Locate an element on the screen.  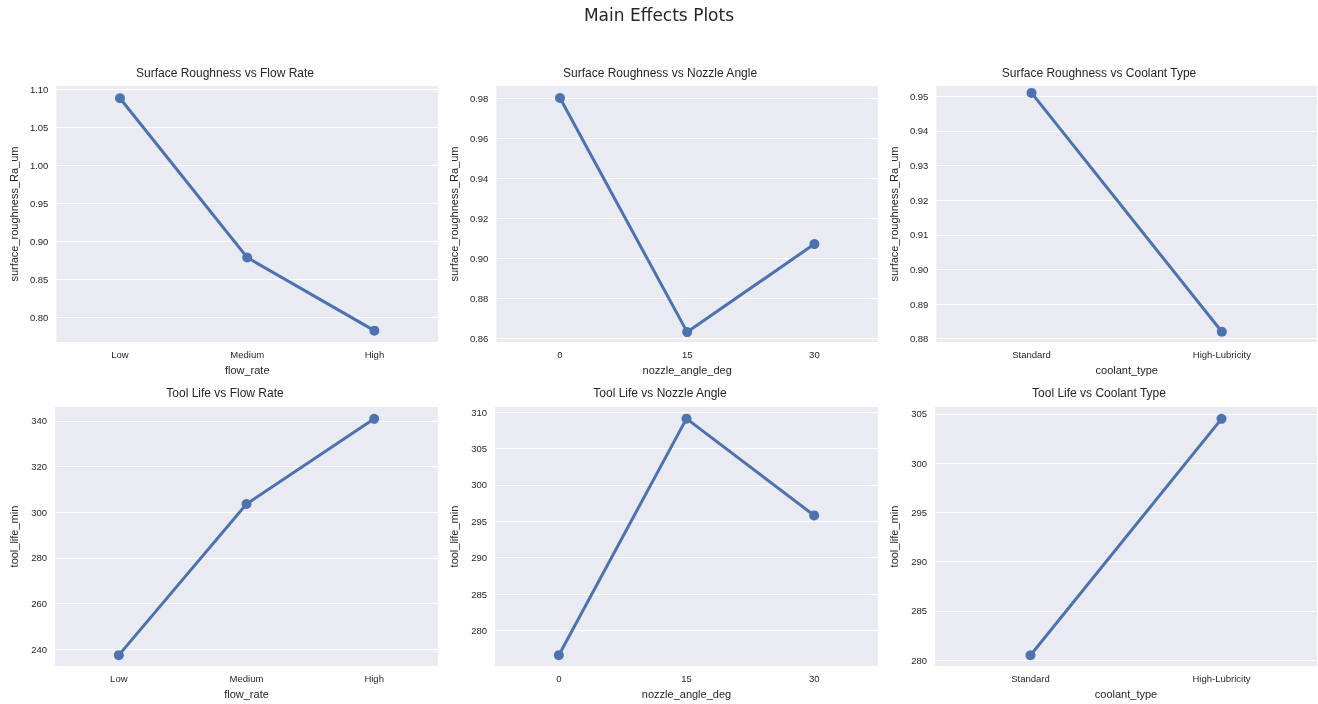
y-tick-label: 320 is located at coordinates (39, 467).